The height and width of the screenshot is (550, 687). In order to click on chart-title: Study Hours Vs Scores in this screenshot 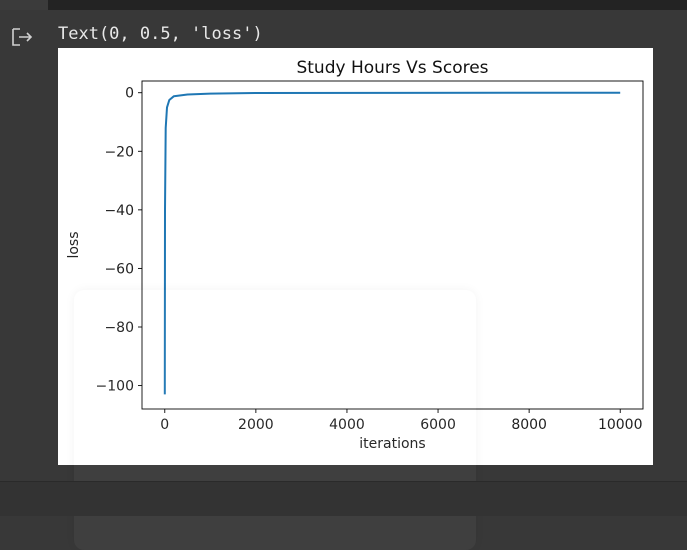, I will do `click(392, 68)`.